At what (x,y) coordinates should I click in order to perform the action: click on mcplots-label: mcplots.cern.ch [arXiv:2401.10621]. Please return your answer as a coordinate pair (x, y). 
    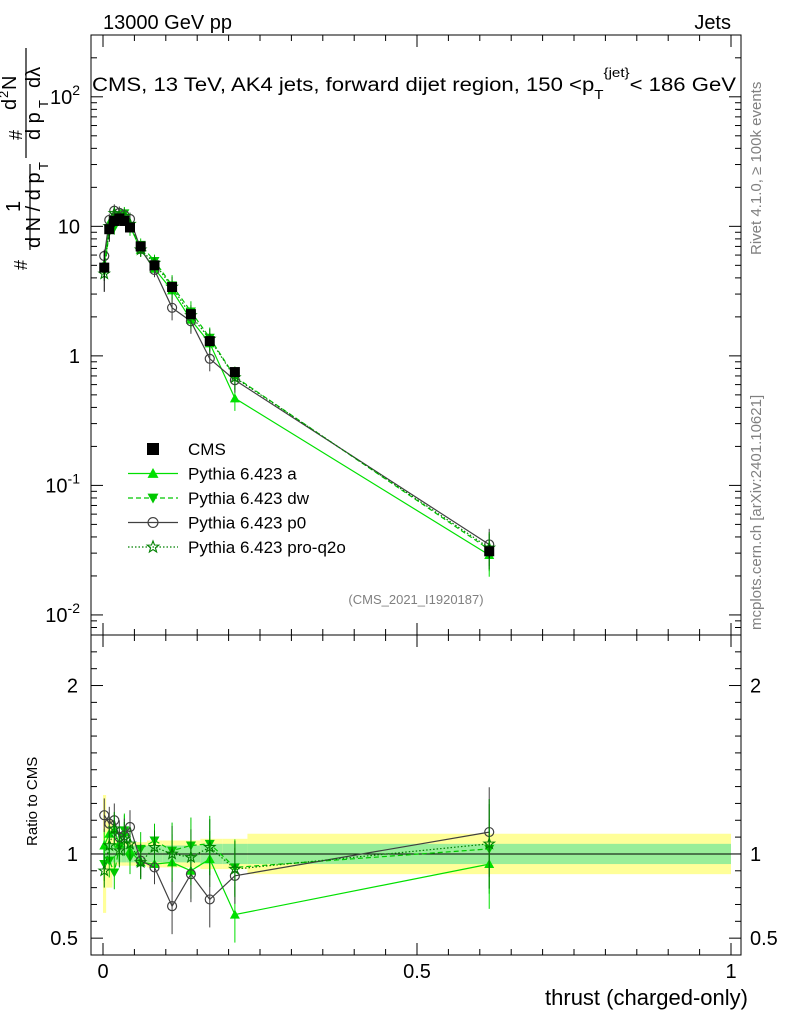
    Looking at the image, I should click on (756, 512).